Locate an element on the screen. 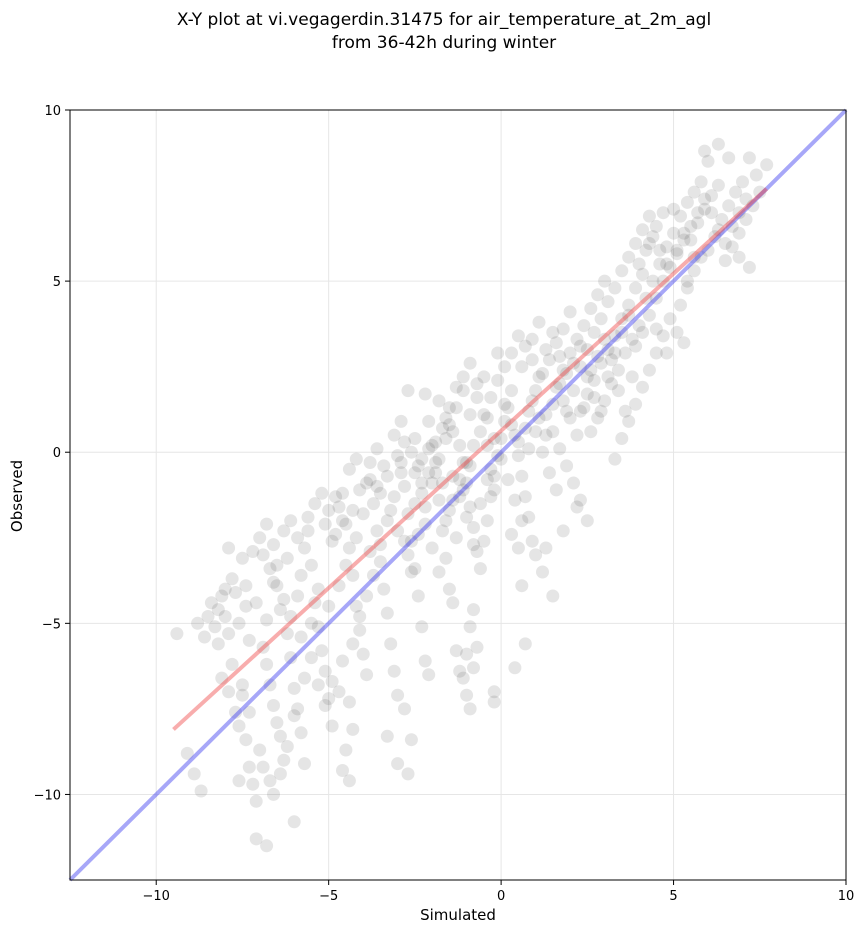  y-tick-label: 10 is located at coordinates (52, 111).